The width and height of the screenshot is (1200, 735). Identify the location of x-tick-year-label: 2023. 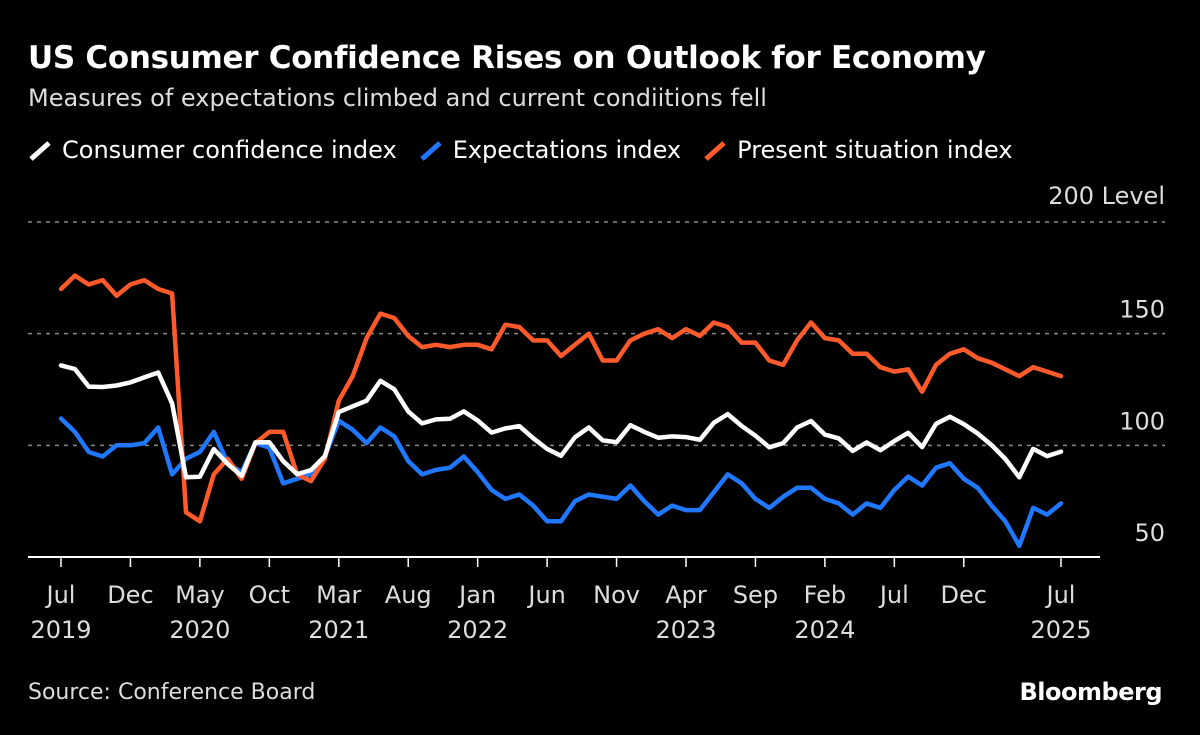
(685, 630).